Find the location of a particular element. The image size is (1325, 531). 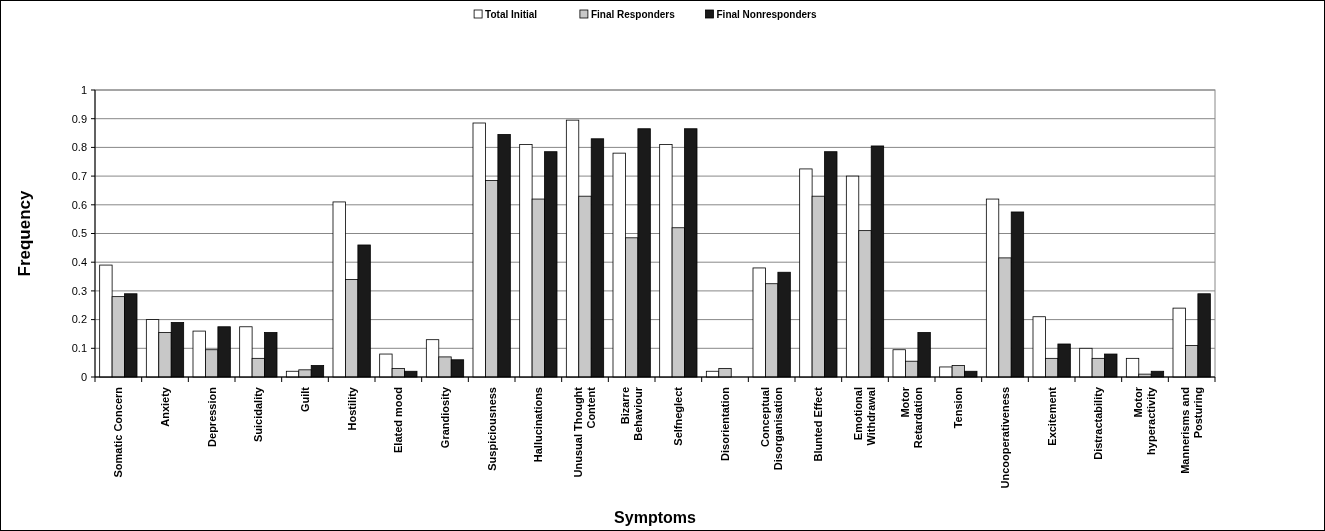

y-tick-label: 0.6 is located at coordinates (79, 204).